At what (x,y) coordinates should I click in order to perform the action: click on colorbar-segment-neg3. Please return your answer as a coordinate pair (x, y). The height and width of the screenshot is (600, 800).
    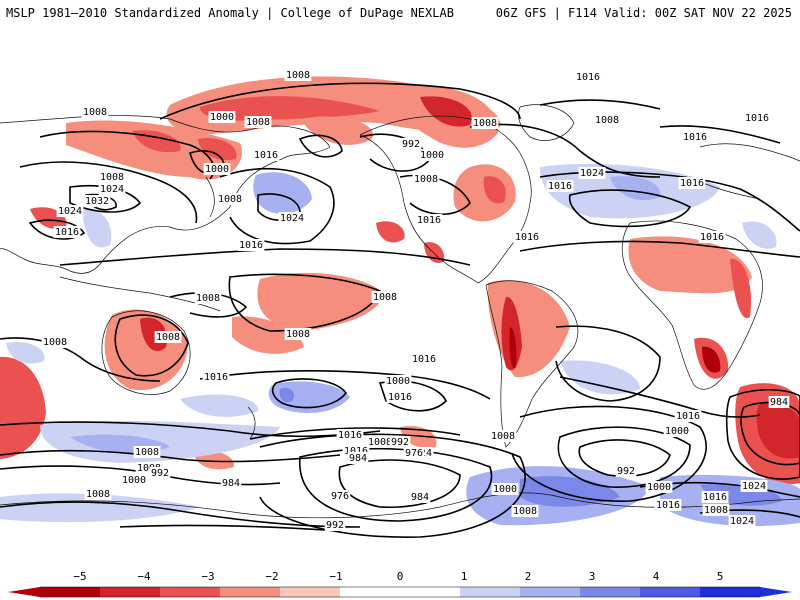
    Looking at the image, I should click on (190, 592).